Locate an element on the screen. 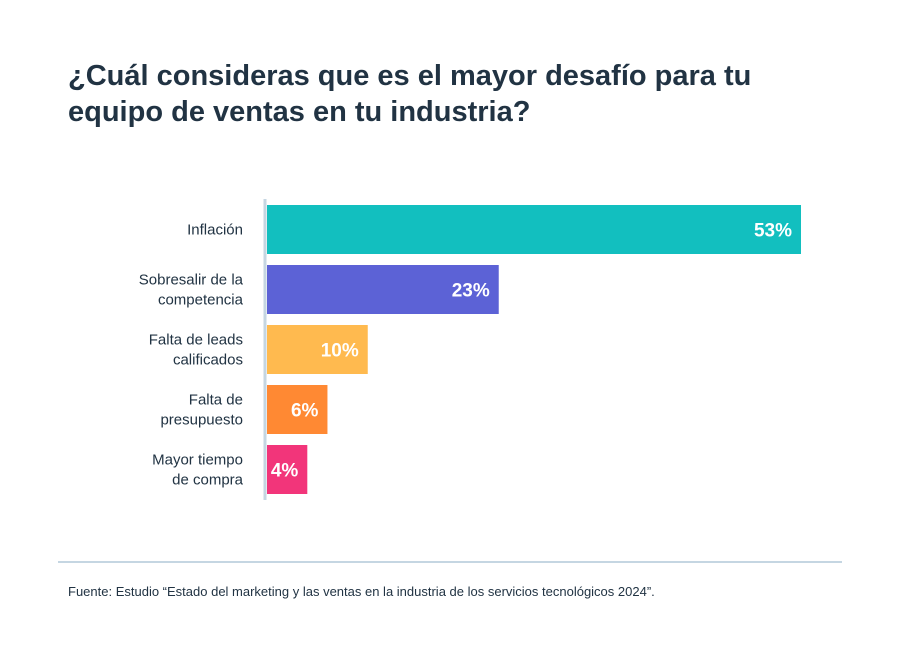 The width and height of the screenshot is (900, 650). category-label-3: Falta de presupuesto is located at coordinates (201, 410).